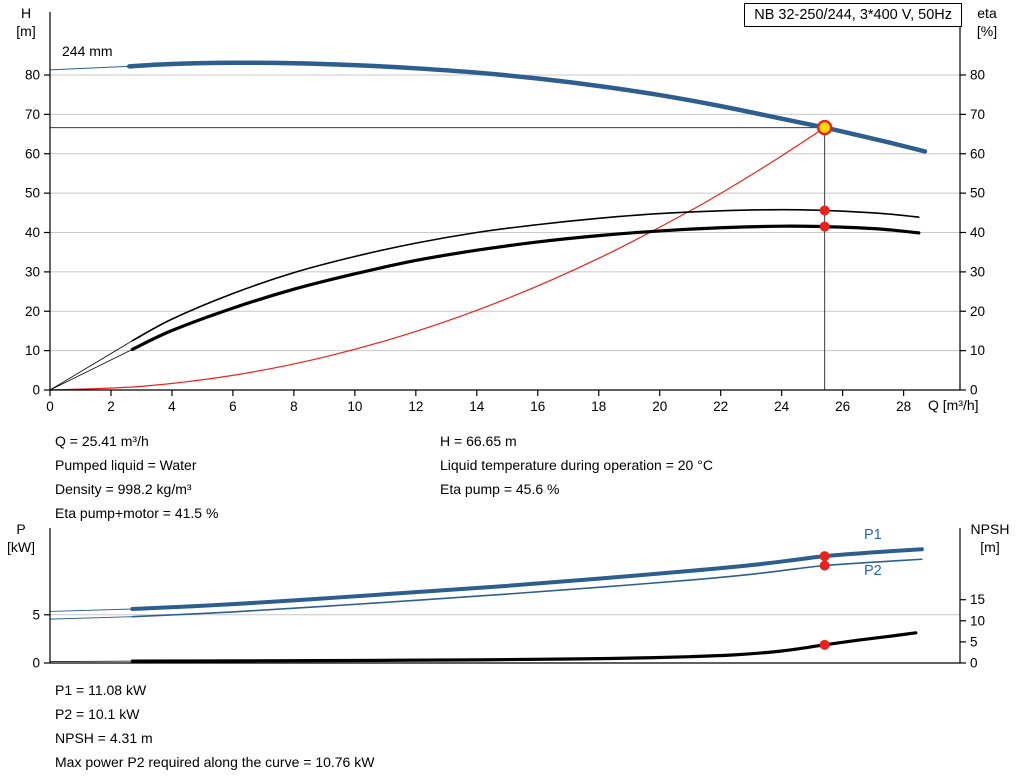 Image resolution: width=1024 pixels, height=781 pixels. Describe the element at coordinates (525, 288) in the screenshot. I see `eta-pump-motor-curve` at that location.